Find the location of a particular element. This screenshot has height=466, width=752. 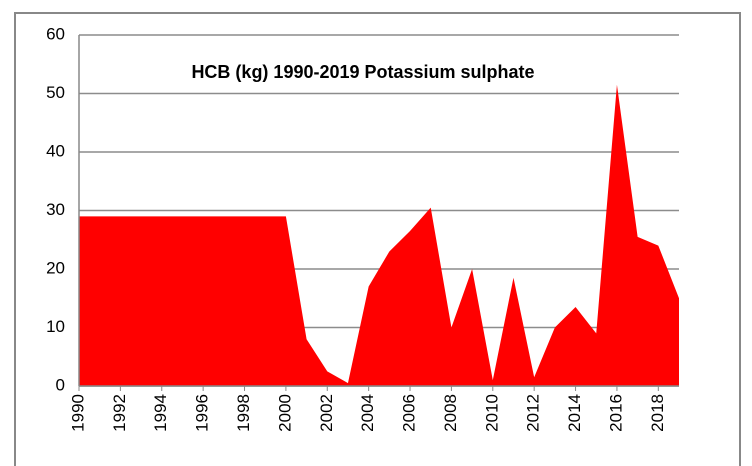

x-tick-label: 2012 is located at coordinates (533, 413).